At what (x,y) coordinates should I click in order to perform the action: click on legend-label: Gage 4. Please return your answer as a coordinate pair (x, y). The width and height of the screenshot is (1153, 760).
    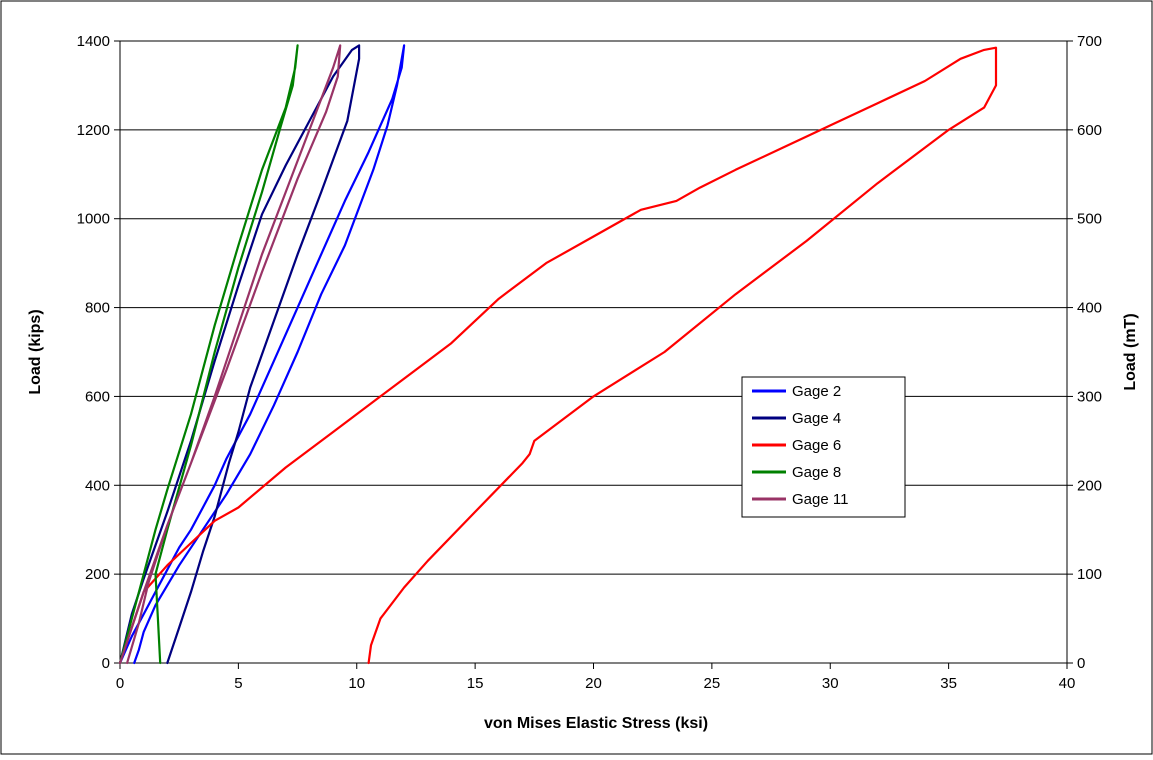
    Looking at the image, I should click on (816, 418).